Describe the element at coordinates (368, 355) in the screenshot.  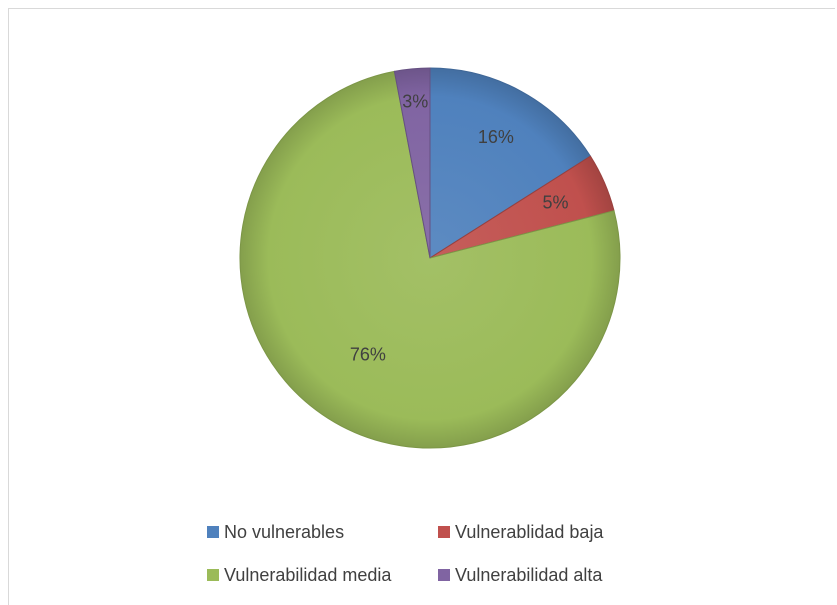
I see `pie-data-label: 76%` at that location.